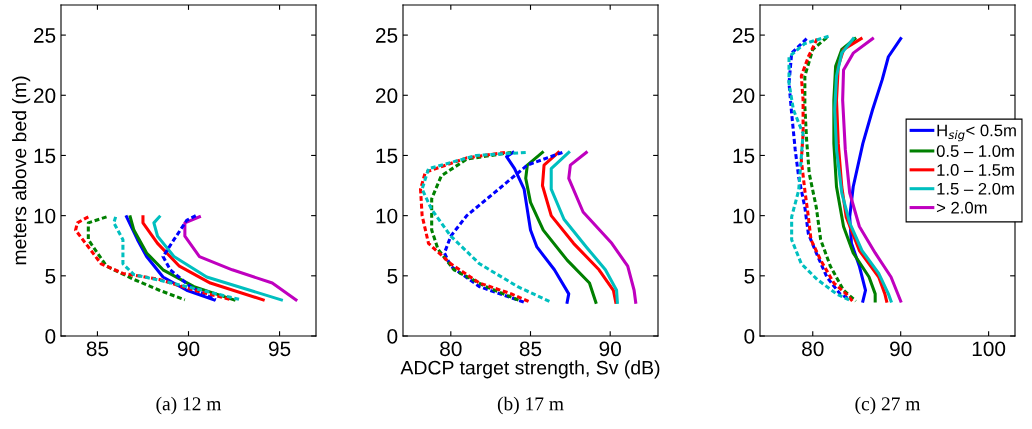 This screenshot has width=1032, height=429. What do you see at coordinates (189, 405) in the screenshot?
I see `text: (a) 12 m` at bounding box center [189, 405].